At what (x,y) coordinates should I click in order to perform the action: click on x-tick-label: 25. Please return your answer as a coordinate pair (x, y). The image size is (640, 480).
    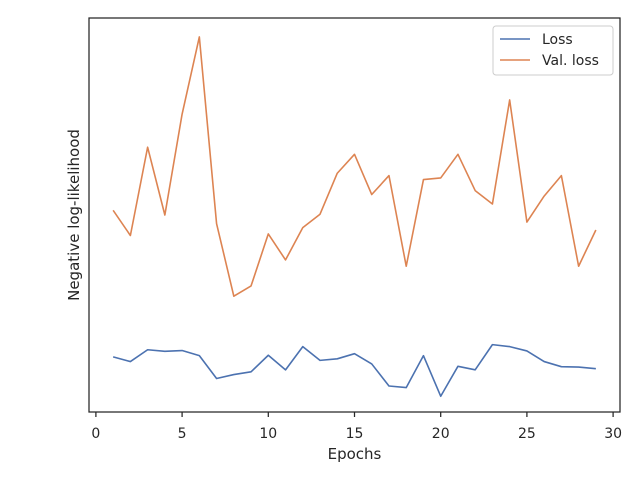
    Looking at the image, I should click on (527, 434).